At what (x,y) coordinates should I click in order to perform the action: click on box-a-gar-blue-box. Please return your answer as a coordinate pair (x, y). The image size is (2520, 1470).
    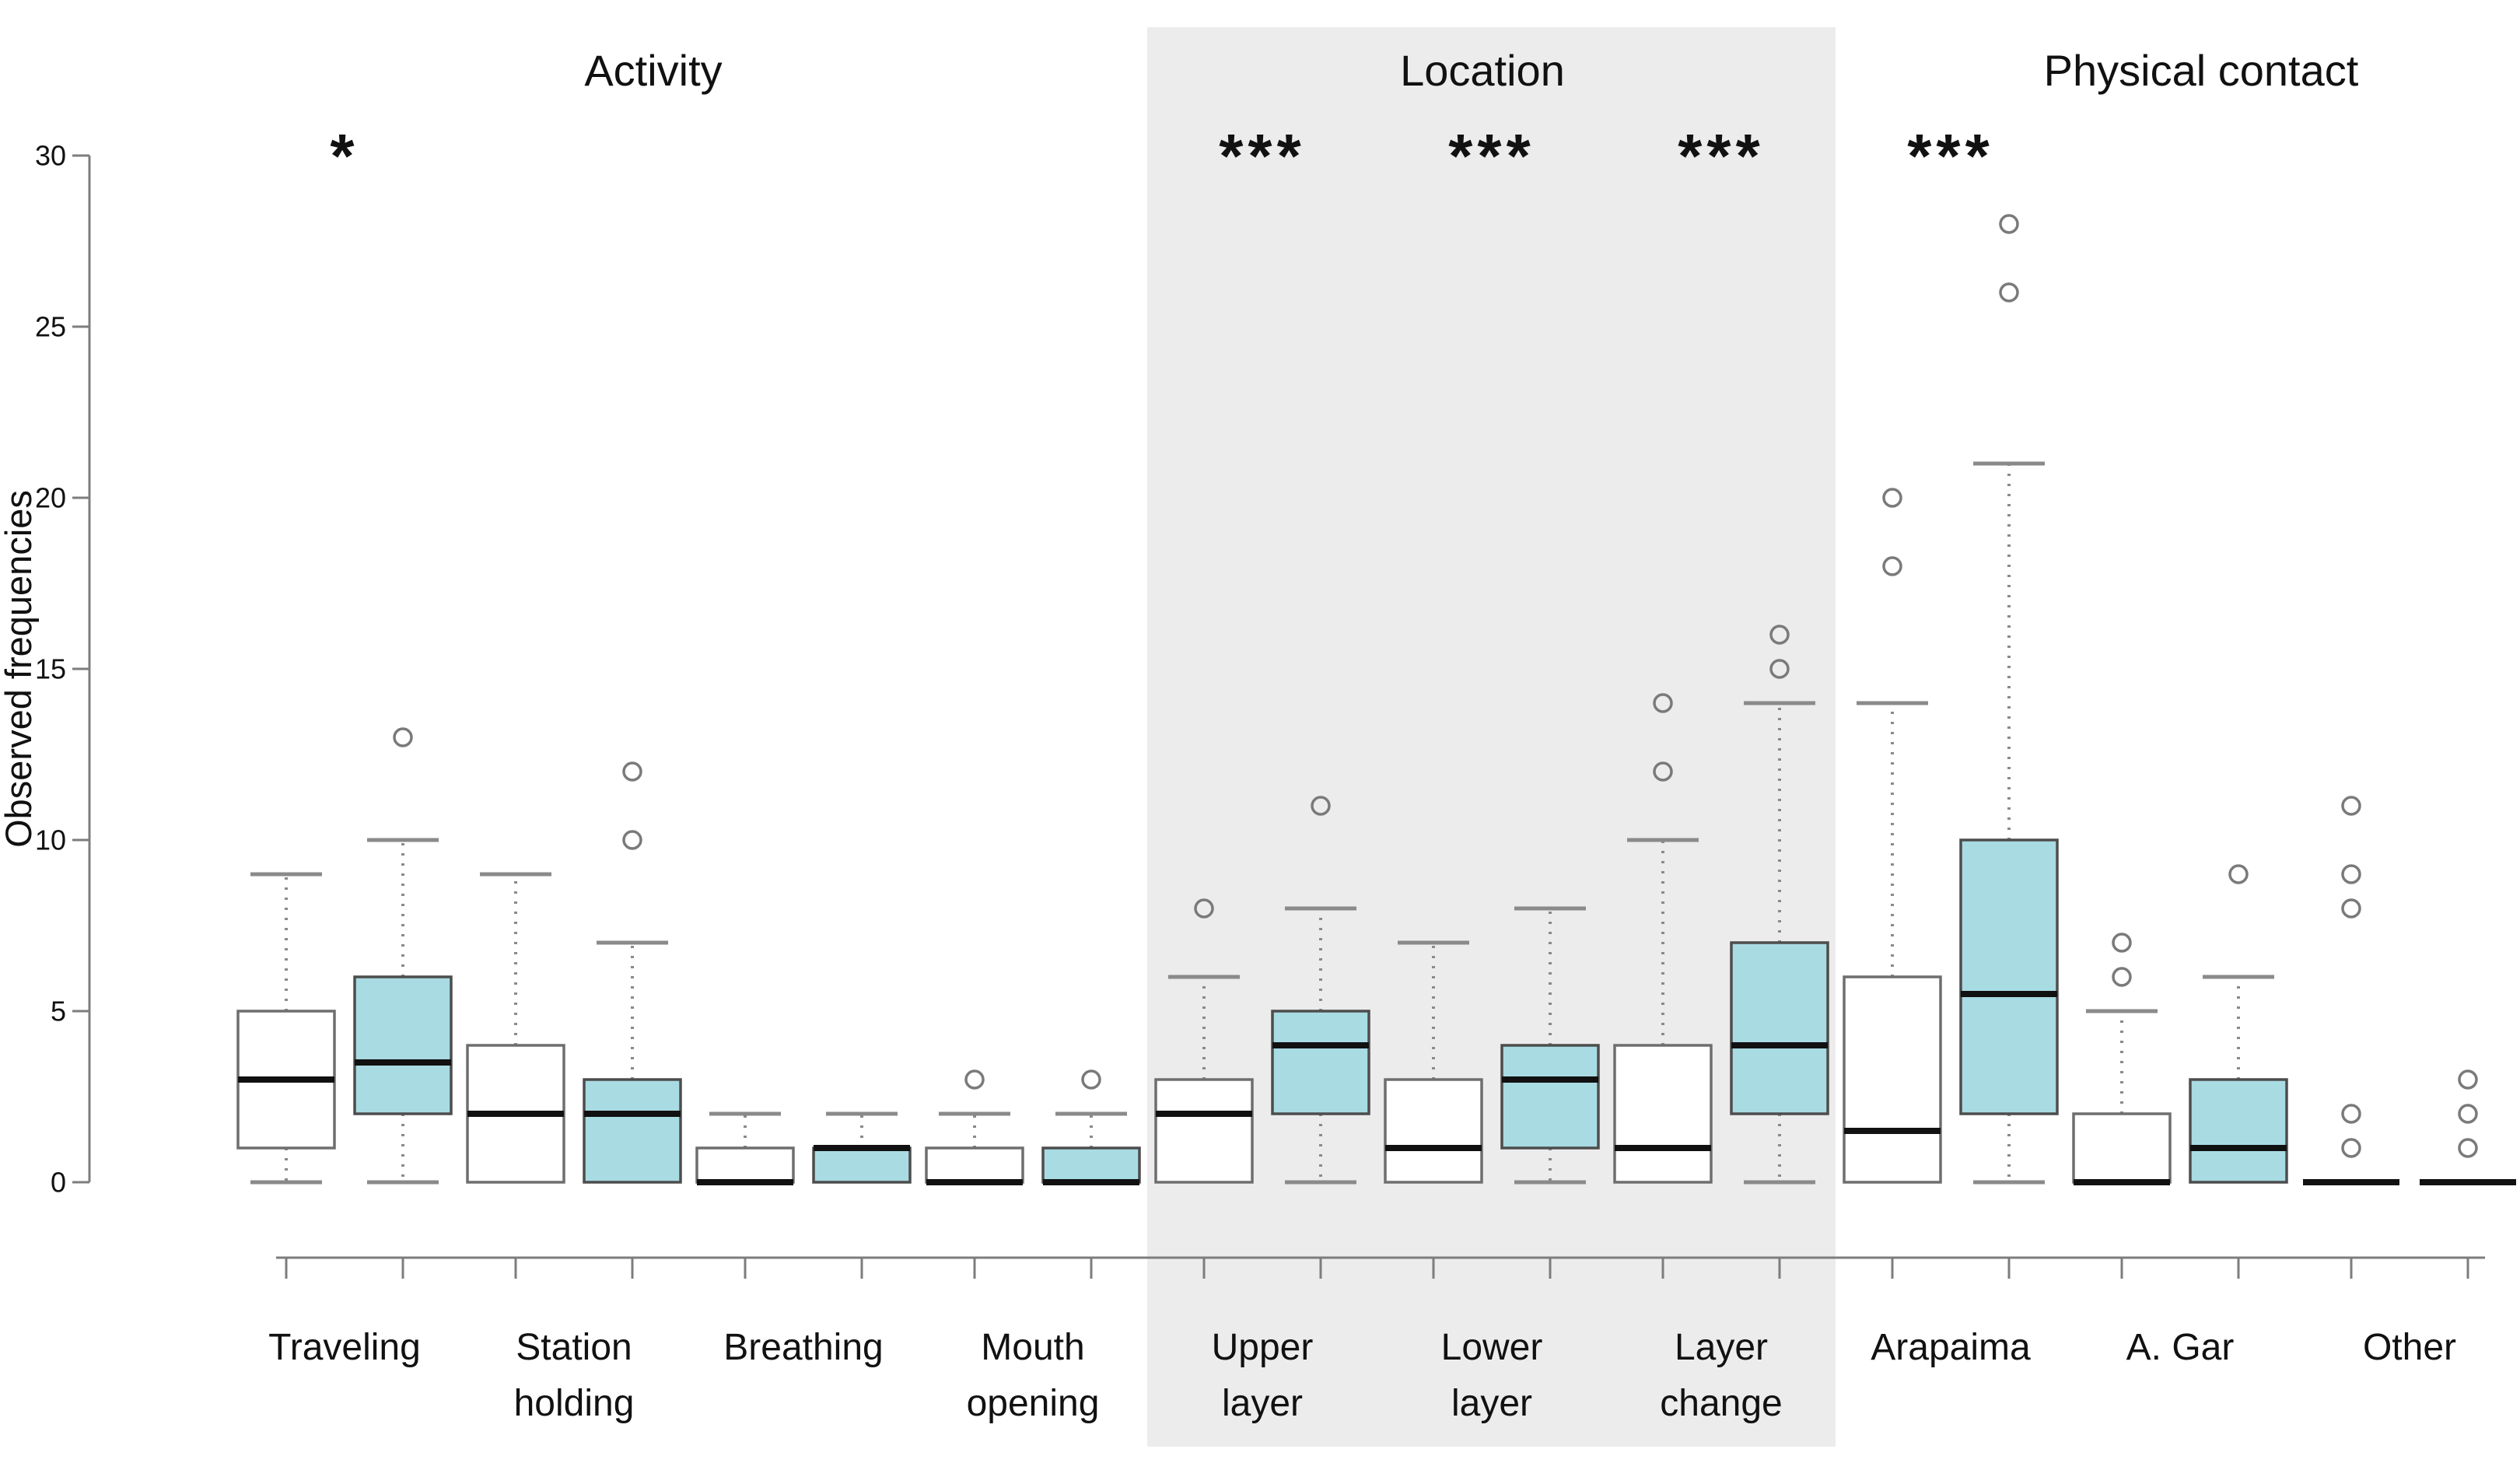
    Looking at the image, I should click on (2239, 1131).